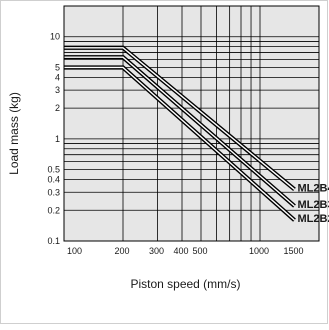  What do you see at coordinates (53, 180) in the screenshot?
I see `y-tick-label: 0.4` at bounding box center [53, 180].